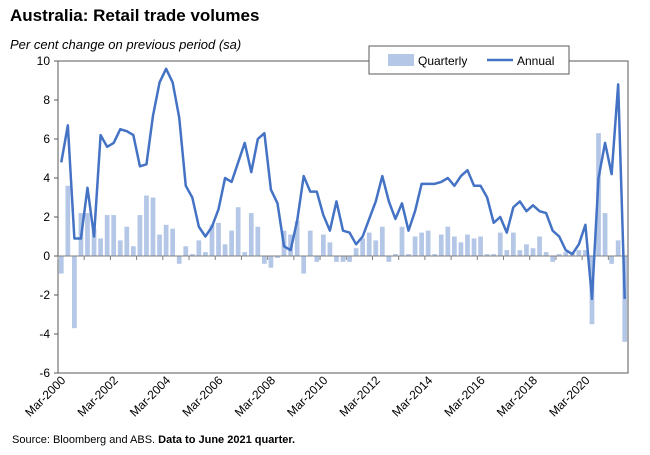 Image resolution: width=650 pixels, height=455 pixels. I want to click on y-tick-label: 4, so click(46, 178).